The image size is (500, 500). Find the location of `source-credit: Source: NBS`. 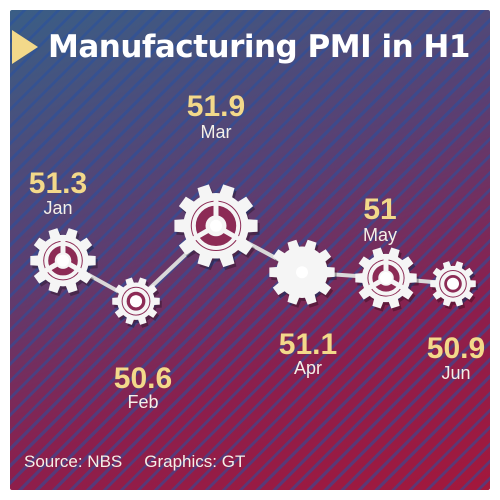

source-credit: Source: NBS is located at coordinates (73, 461).